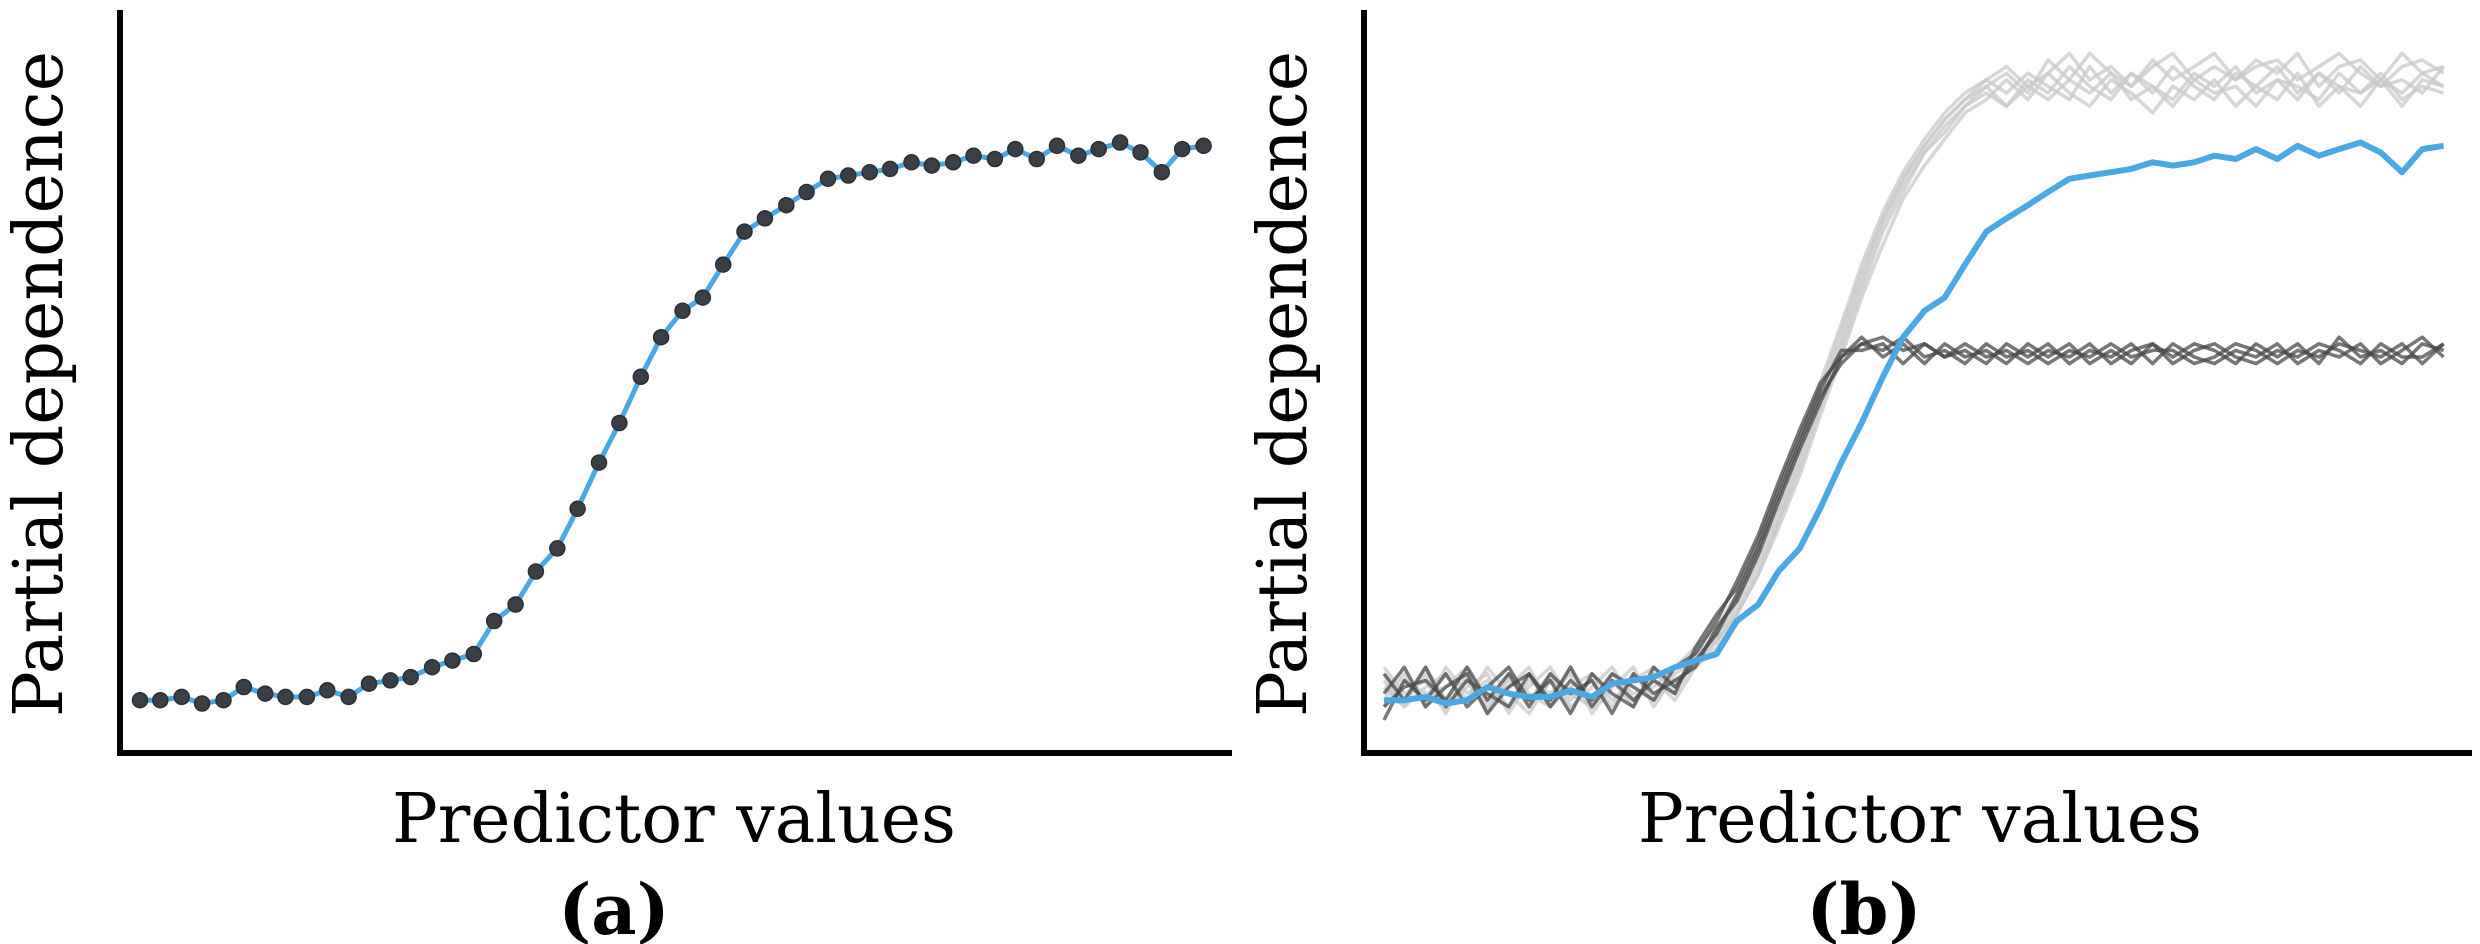 The image size is (2480, 944). Describe the element at coordinates (1283, 384) in the screenshot. I see `panel-b-y-axis-title: Partial dependence` at that location.